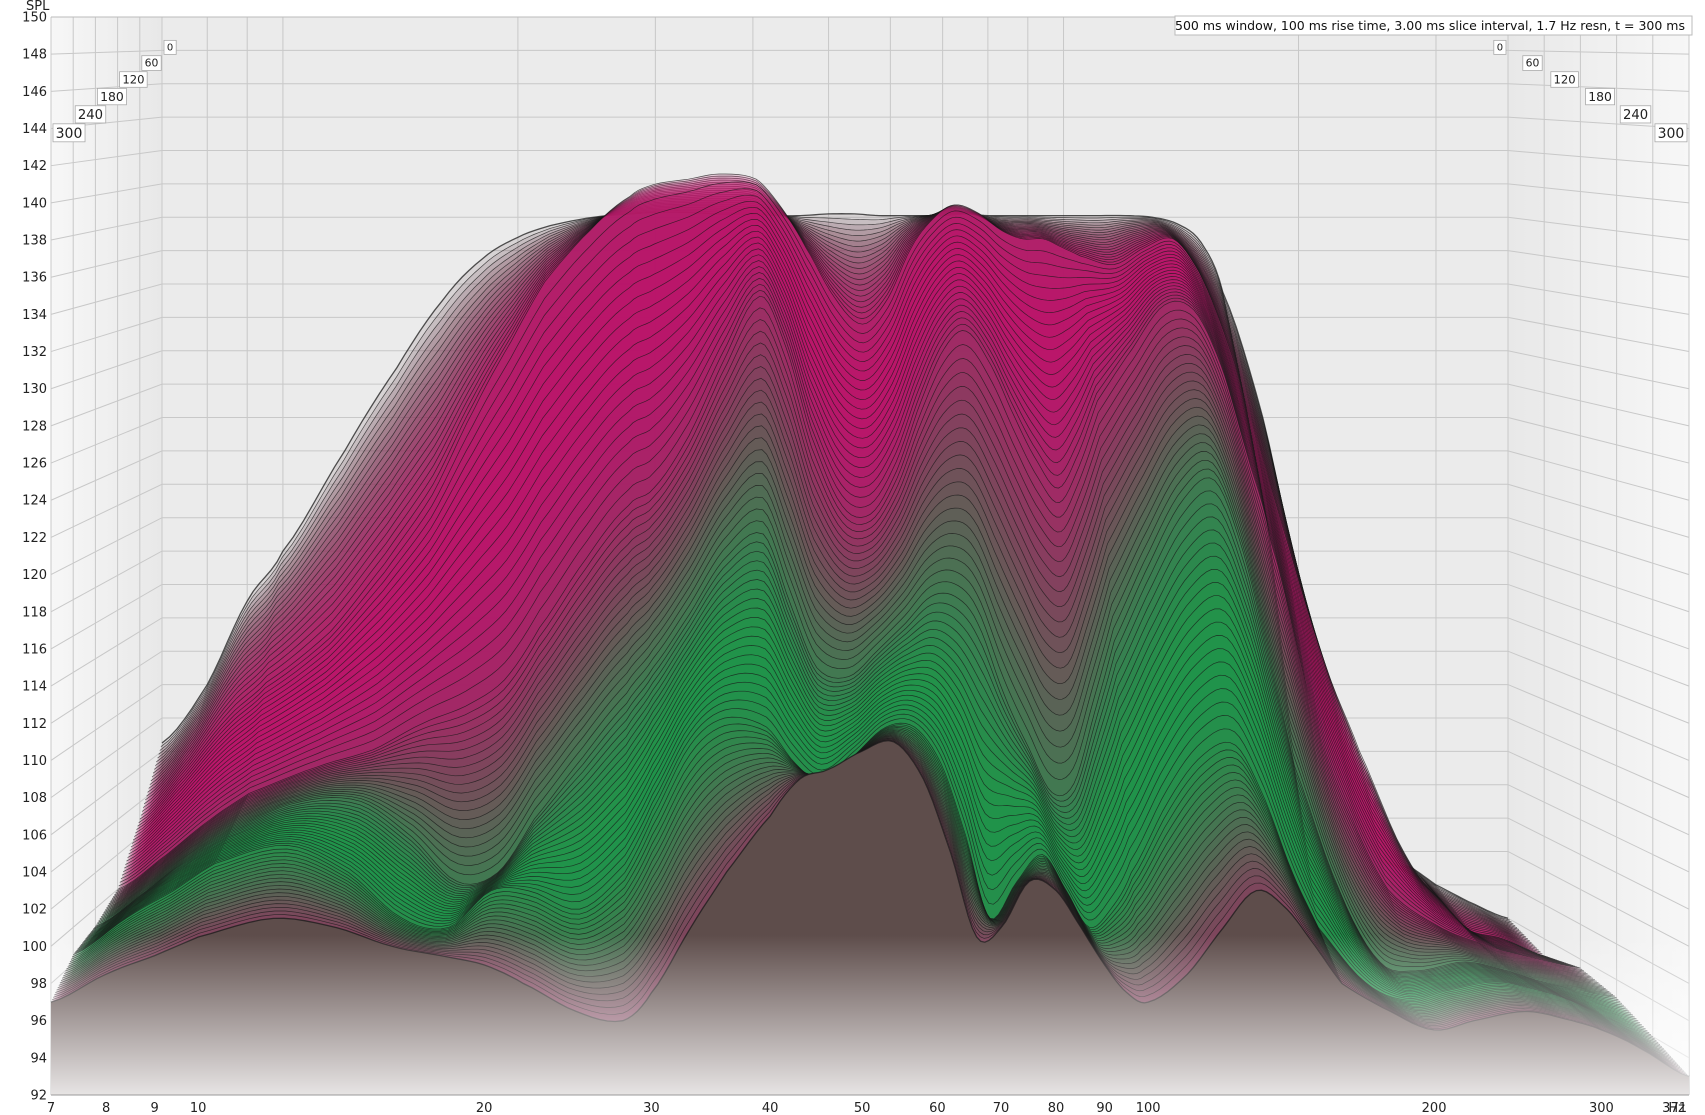 This screenshot has width=1705, height=1115. Describe the element at coordinates (1148, 1108) in the screenshot. I see `x-tick-label: 100` at that location.